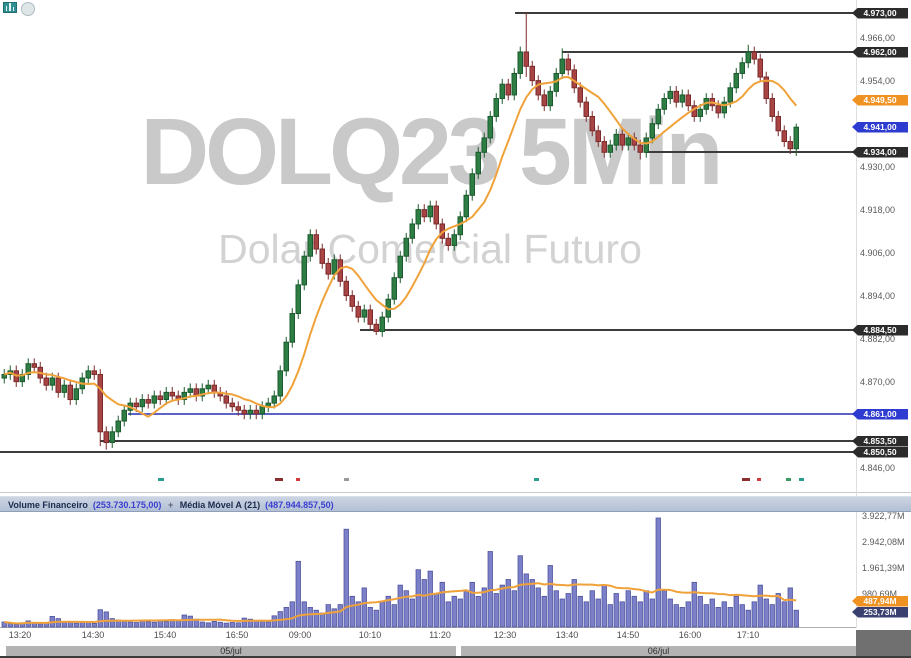 The image size is (911, 658). Describe the element at coordinates (883, 568) in the screenshot. I see `volume-tick-label: 1.961,39M` at that location.